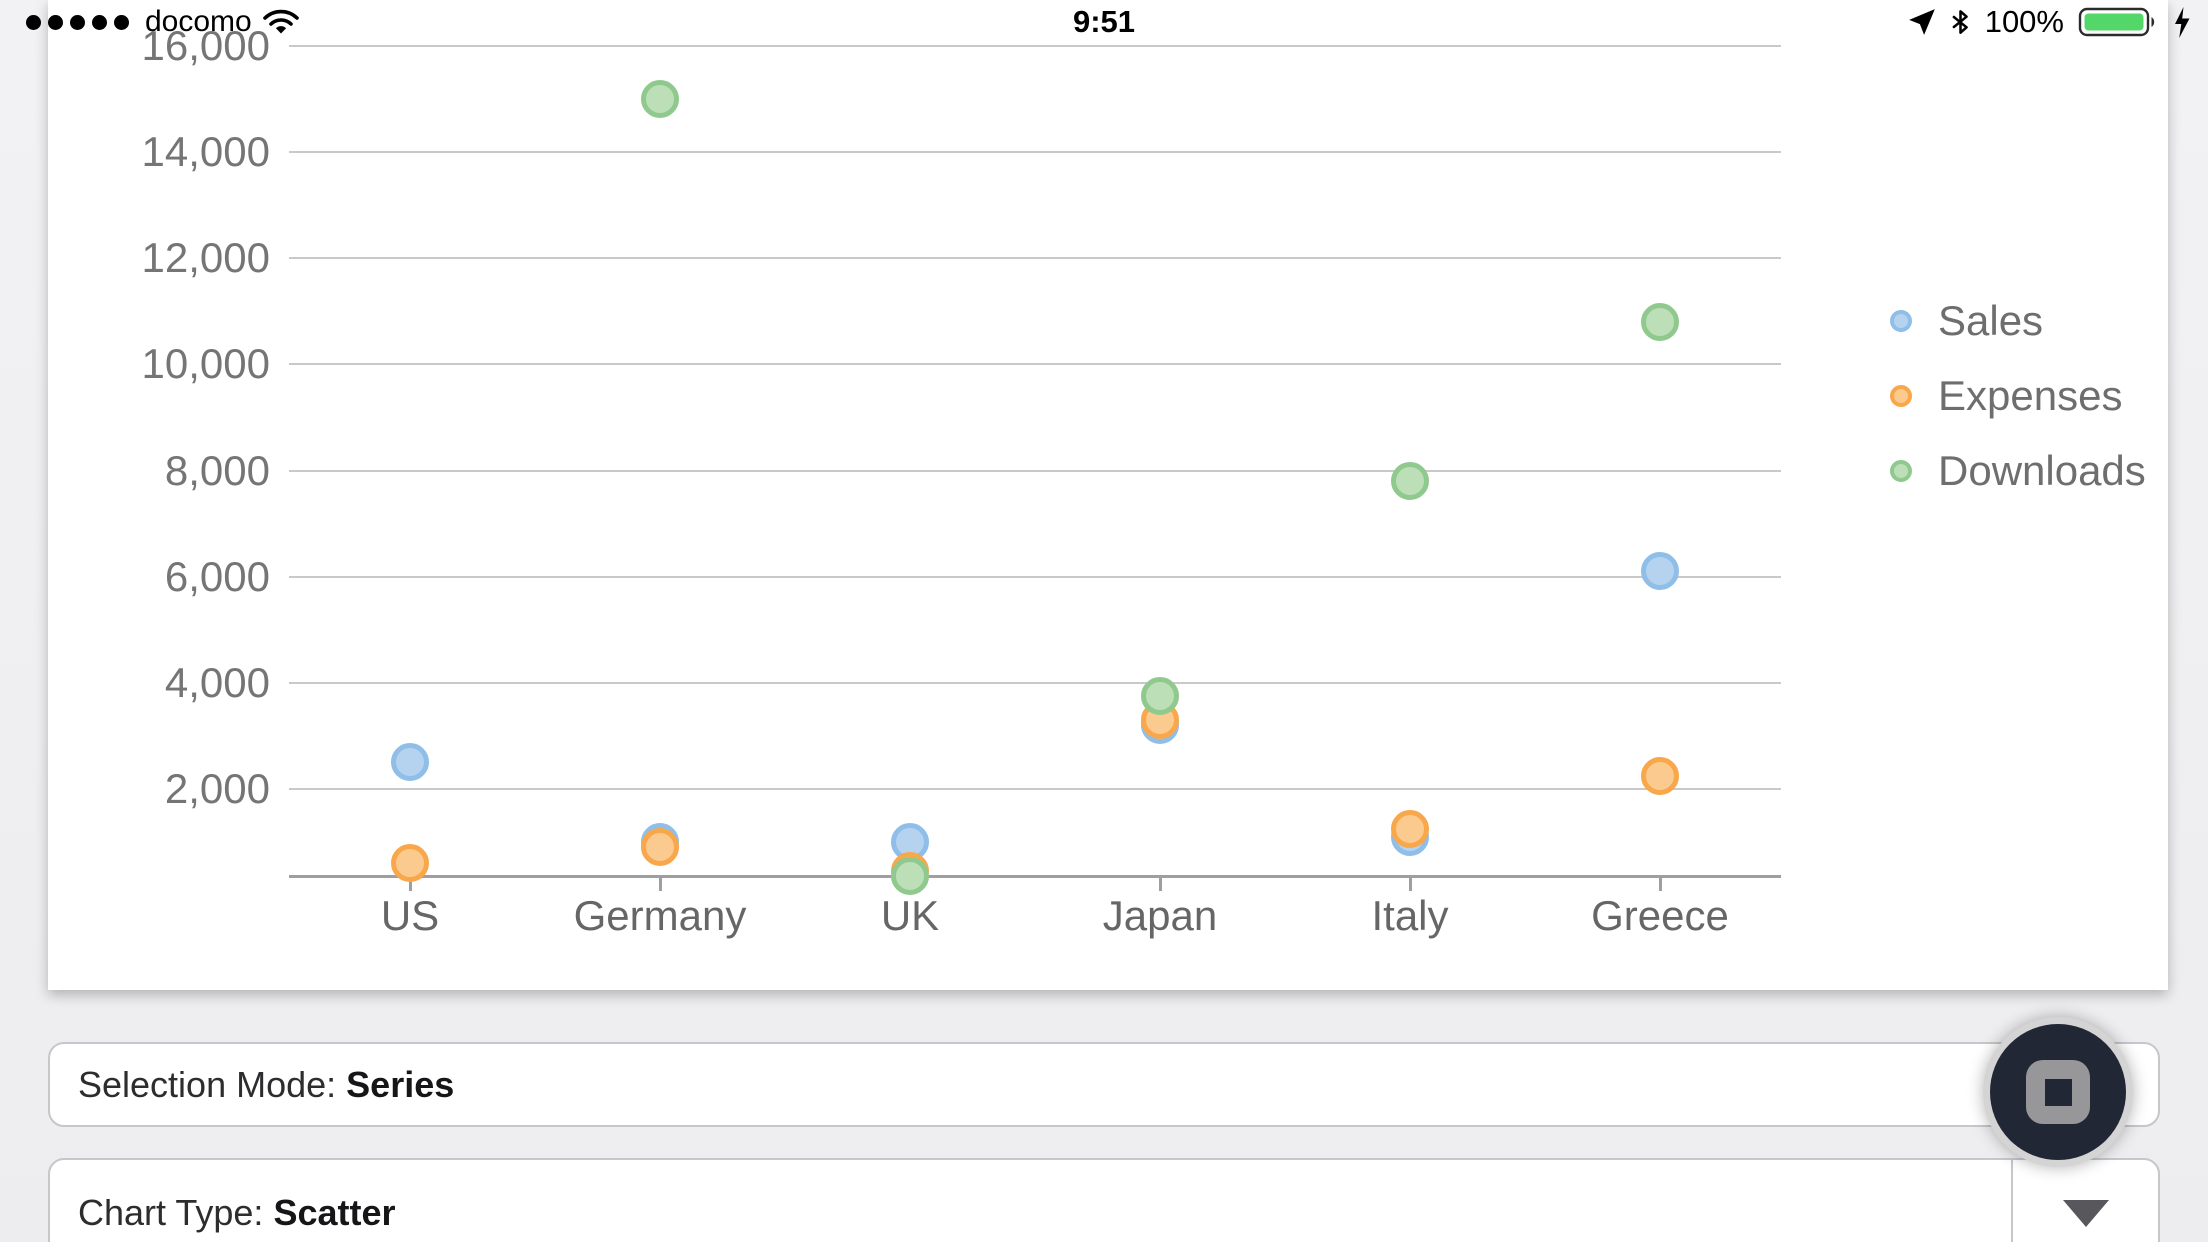 Image resolution: width=2208 pixels, height=1242 pixels. Describe the element at coordinates (1660, 321) in the screenshot. I see `point-downloads-greece` at that location.